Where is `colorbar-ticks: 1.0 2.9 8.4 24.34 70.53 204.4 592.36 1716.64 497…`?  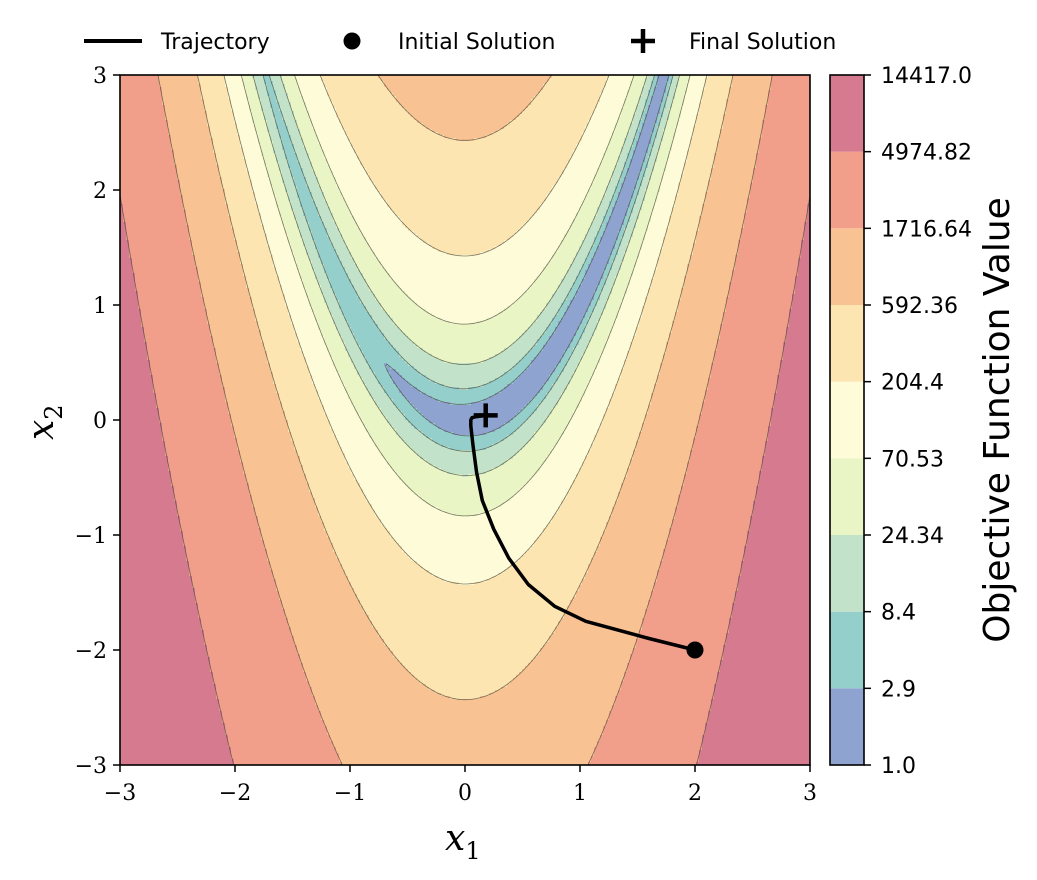
colorbar-ticks: 1.0 2.9 8.4 24.34 70.53 204.4 592.36 1716.64 497… is located at coordinates (918, 421).